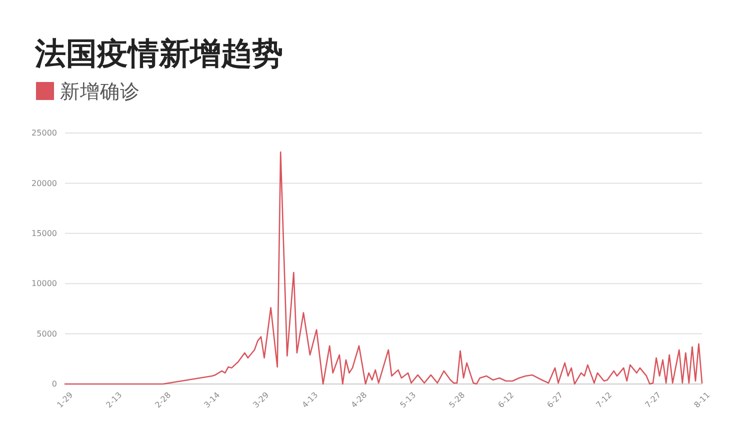 This screenshot has width=737, height=447. What do you see at coordinates (46, 333) in the screenshot?
I see `y-tick-label: 5000` at bounding box center [46, 333].